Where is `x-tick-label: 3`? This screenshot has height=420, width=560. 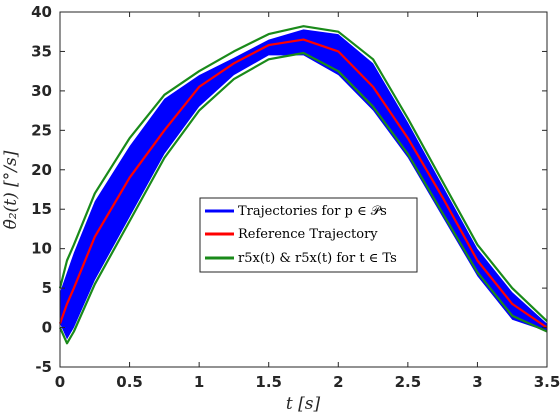
x-tick-label: 3 is located at coordinates (477, 382).